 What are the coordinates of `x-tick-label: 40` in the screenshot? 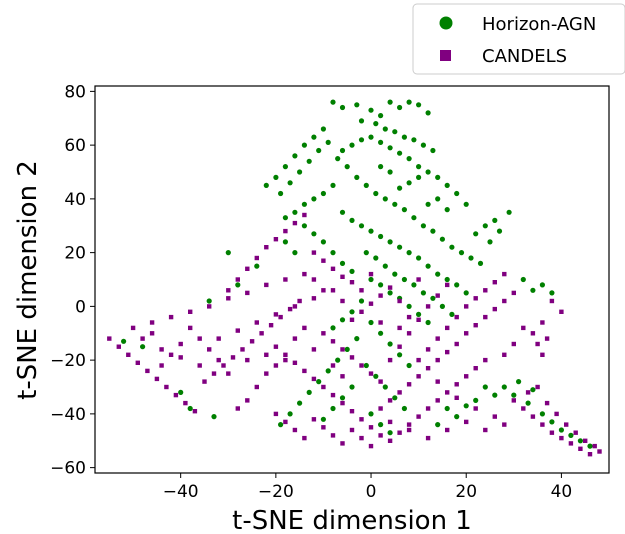 It's located at (562, 492).